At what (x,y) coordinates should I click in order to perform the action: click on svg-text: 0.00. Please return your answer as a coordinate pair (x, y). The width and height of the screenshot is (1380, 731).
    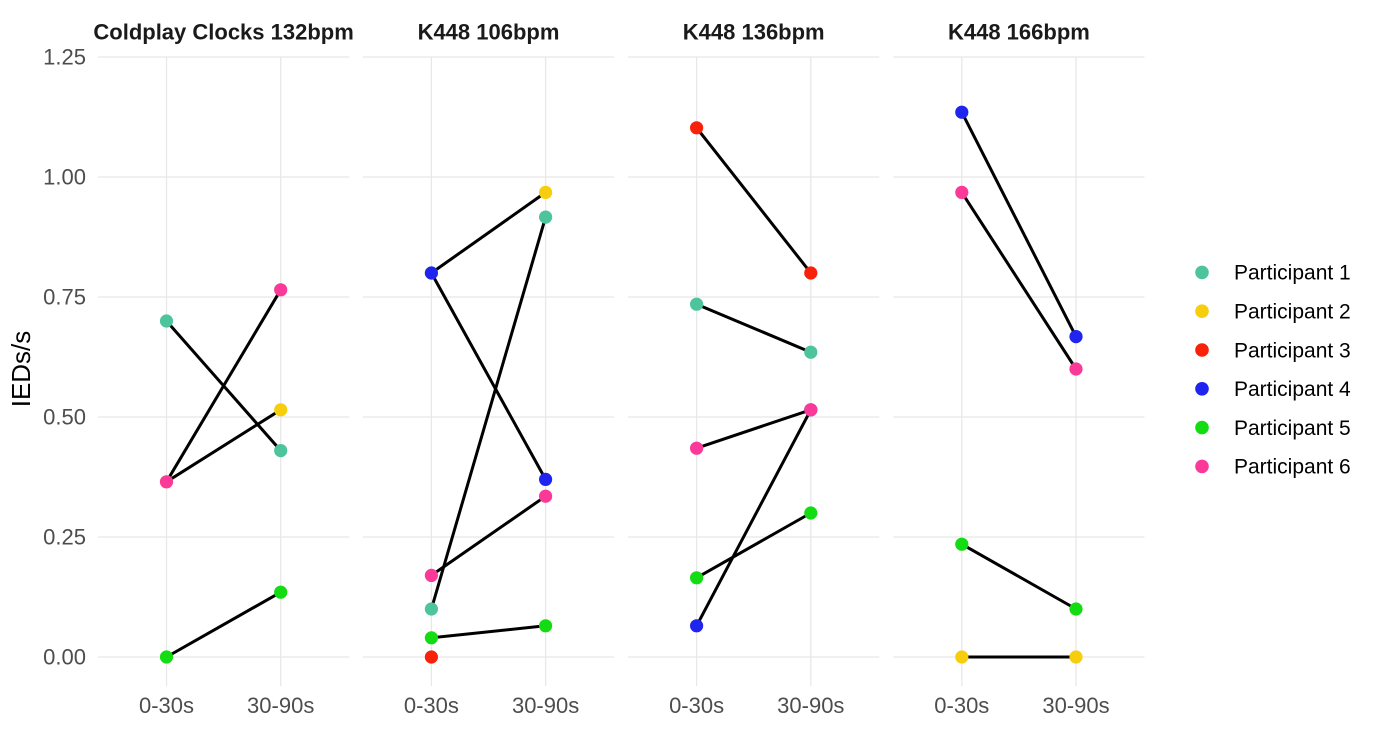
    Looking at the image, I should click on (64, 656).